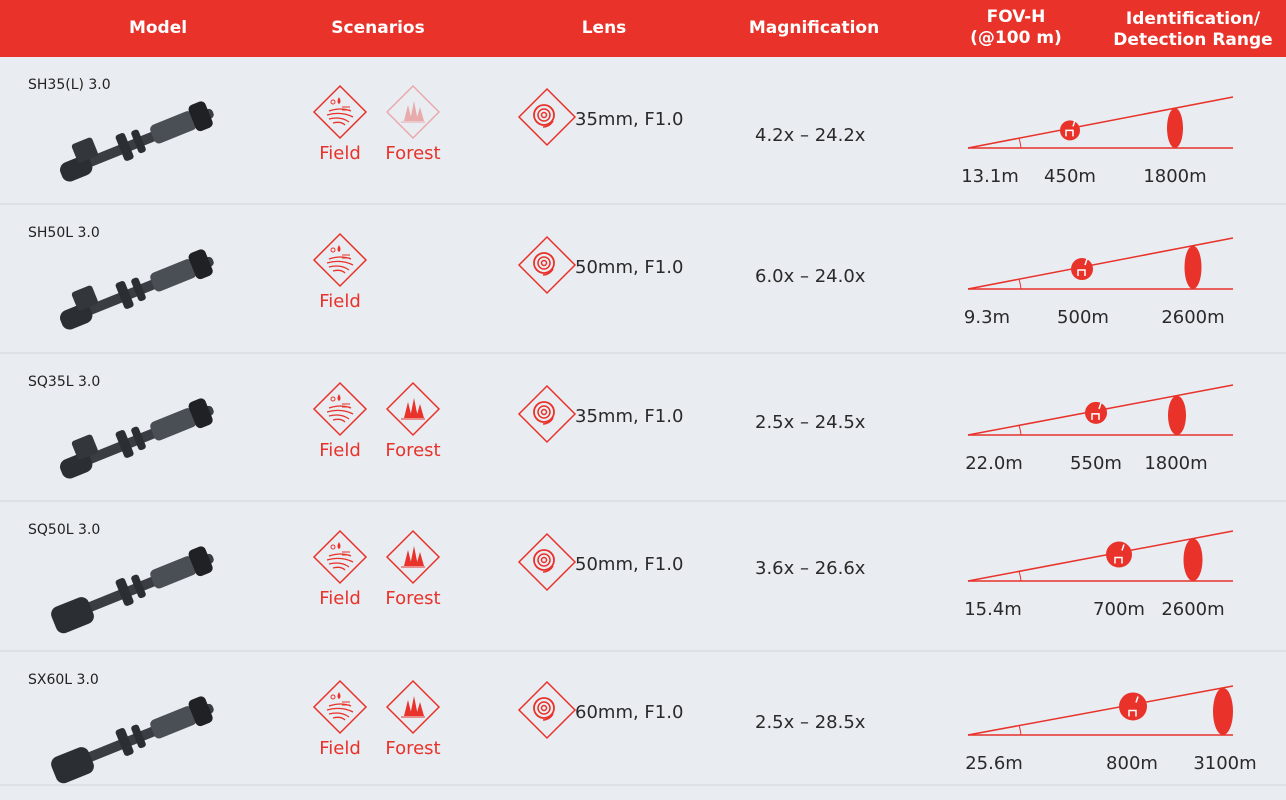 This screenshot has height=800, width=1286. I want to click on header-fov: FOV-H (@100 m), so click(1016, 28).